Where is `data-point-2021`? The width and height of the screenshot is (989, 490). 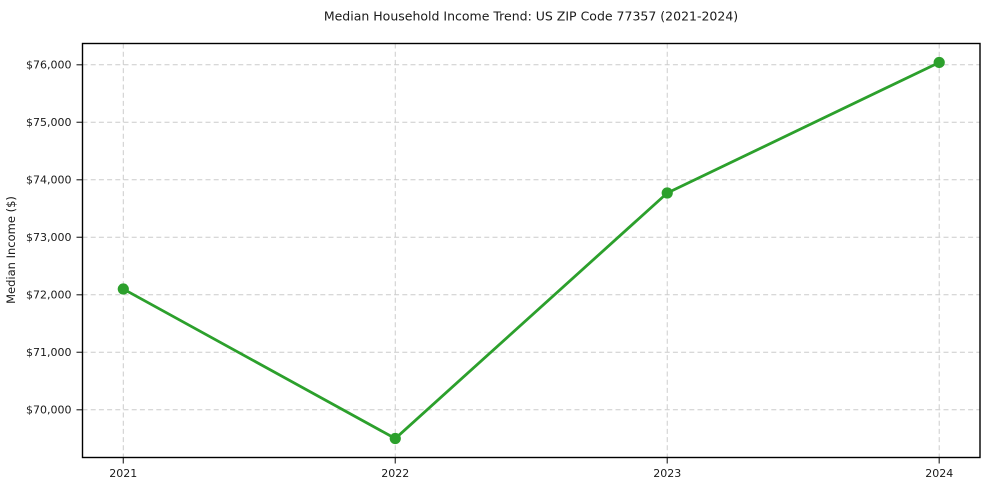 data-point-2021 is located at coordinates (123, 289).